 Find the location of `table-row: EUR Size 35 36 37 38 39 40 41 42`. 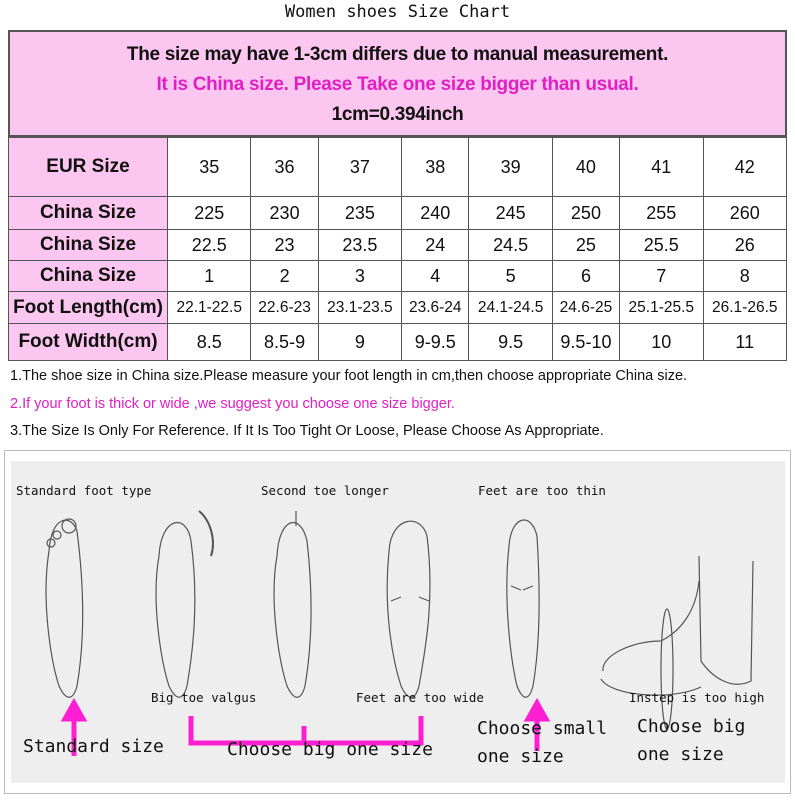

table-row: EUR Size 35 36 37 38 39 40 41 42 is located at coordinates (398, 167).